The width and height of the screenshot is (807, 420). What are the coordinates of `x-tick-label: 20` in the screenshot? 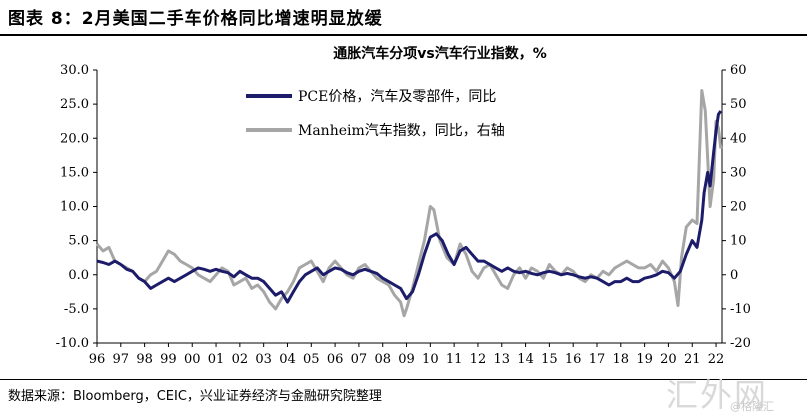 It's located at (668, 359).